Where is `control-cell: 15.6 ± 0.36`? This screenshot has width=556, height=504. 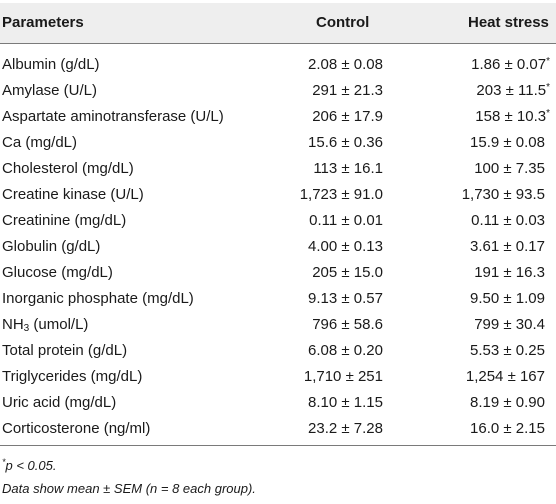 control-cell: 15.6 ± 0.36 is located at coordinates (345, 142).